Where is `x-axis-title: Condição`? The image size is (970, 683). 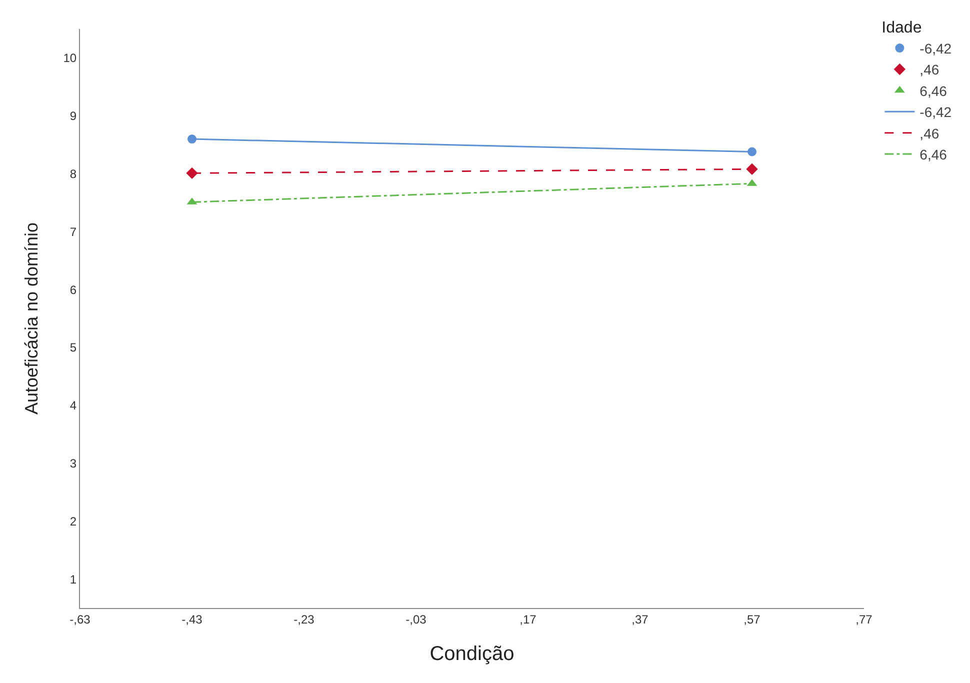 x-axis-title: Condição is located at coordinates (472, 653).